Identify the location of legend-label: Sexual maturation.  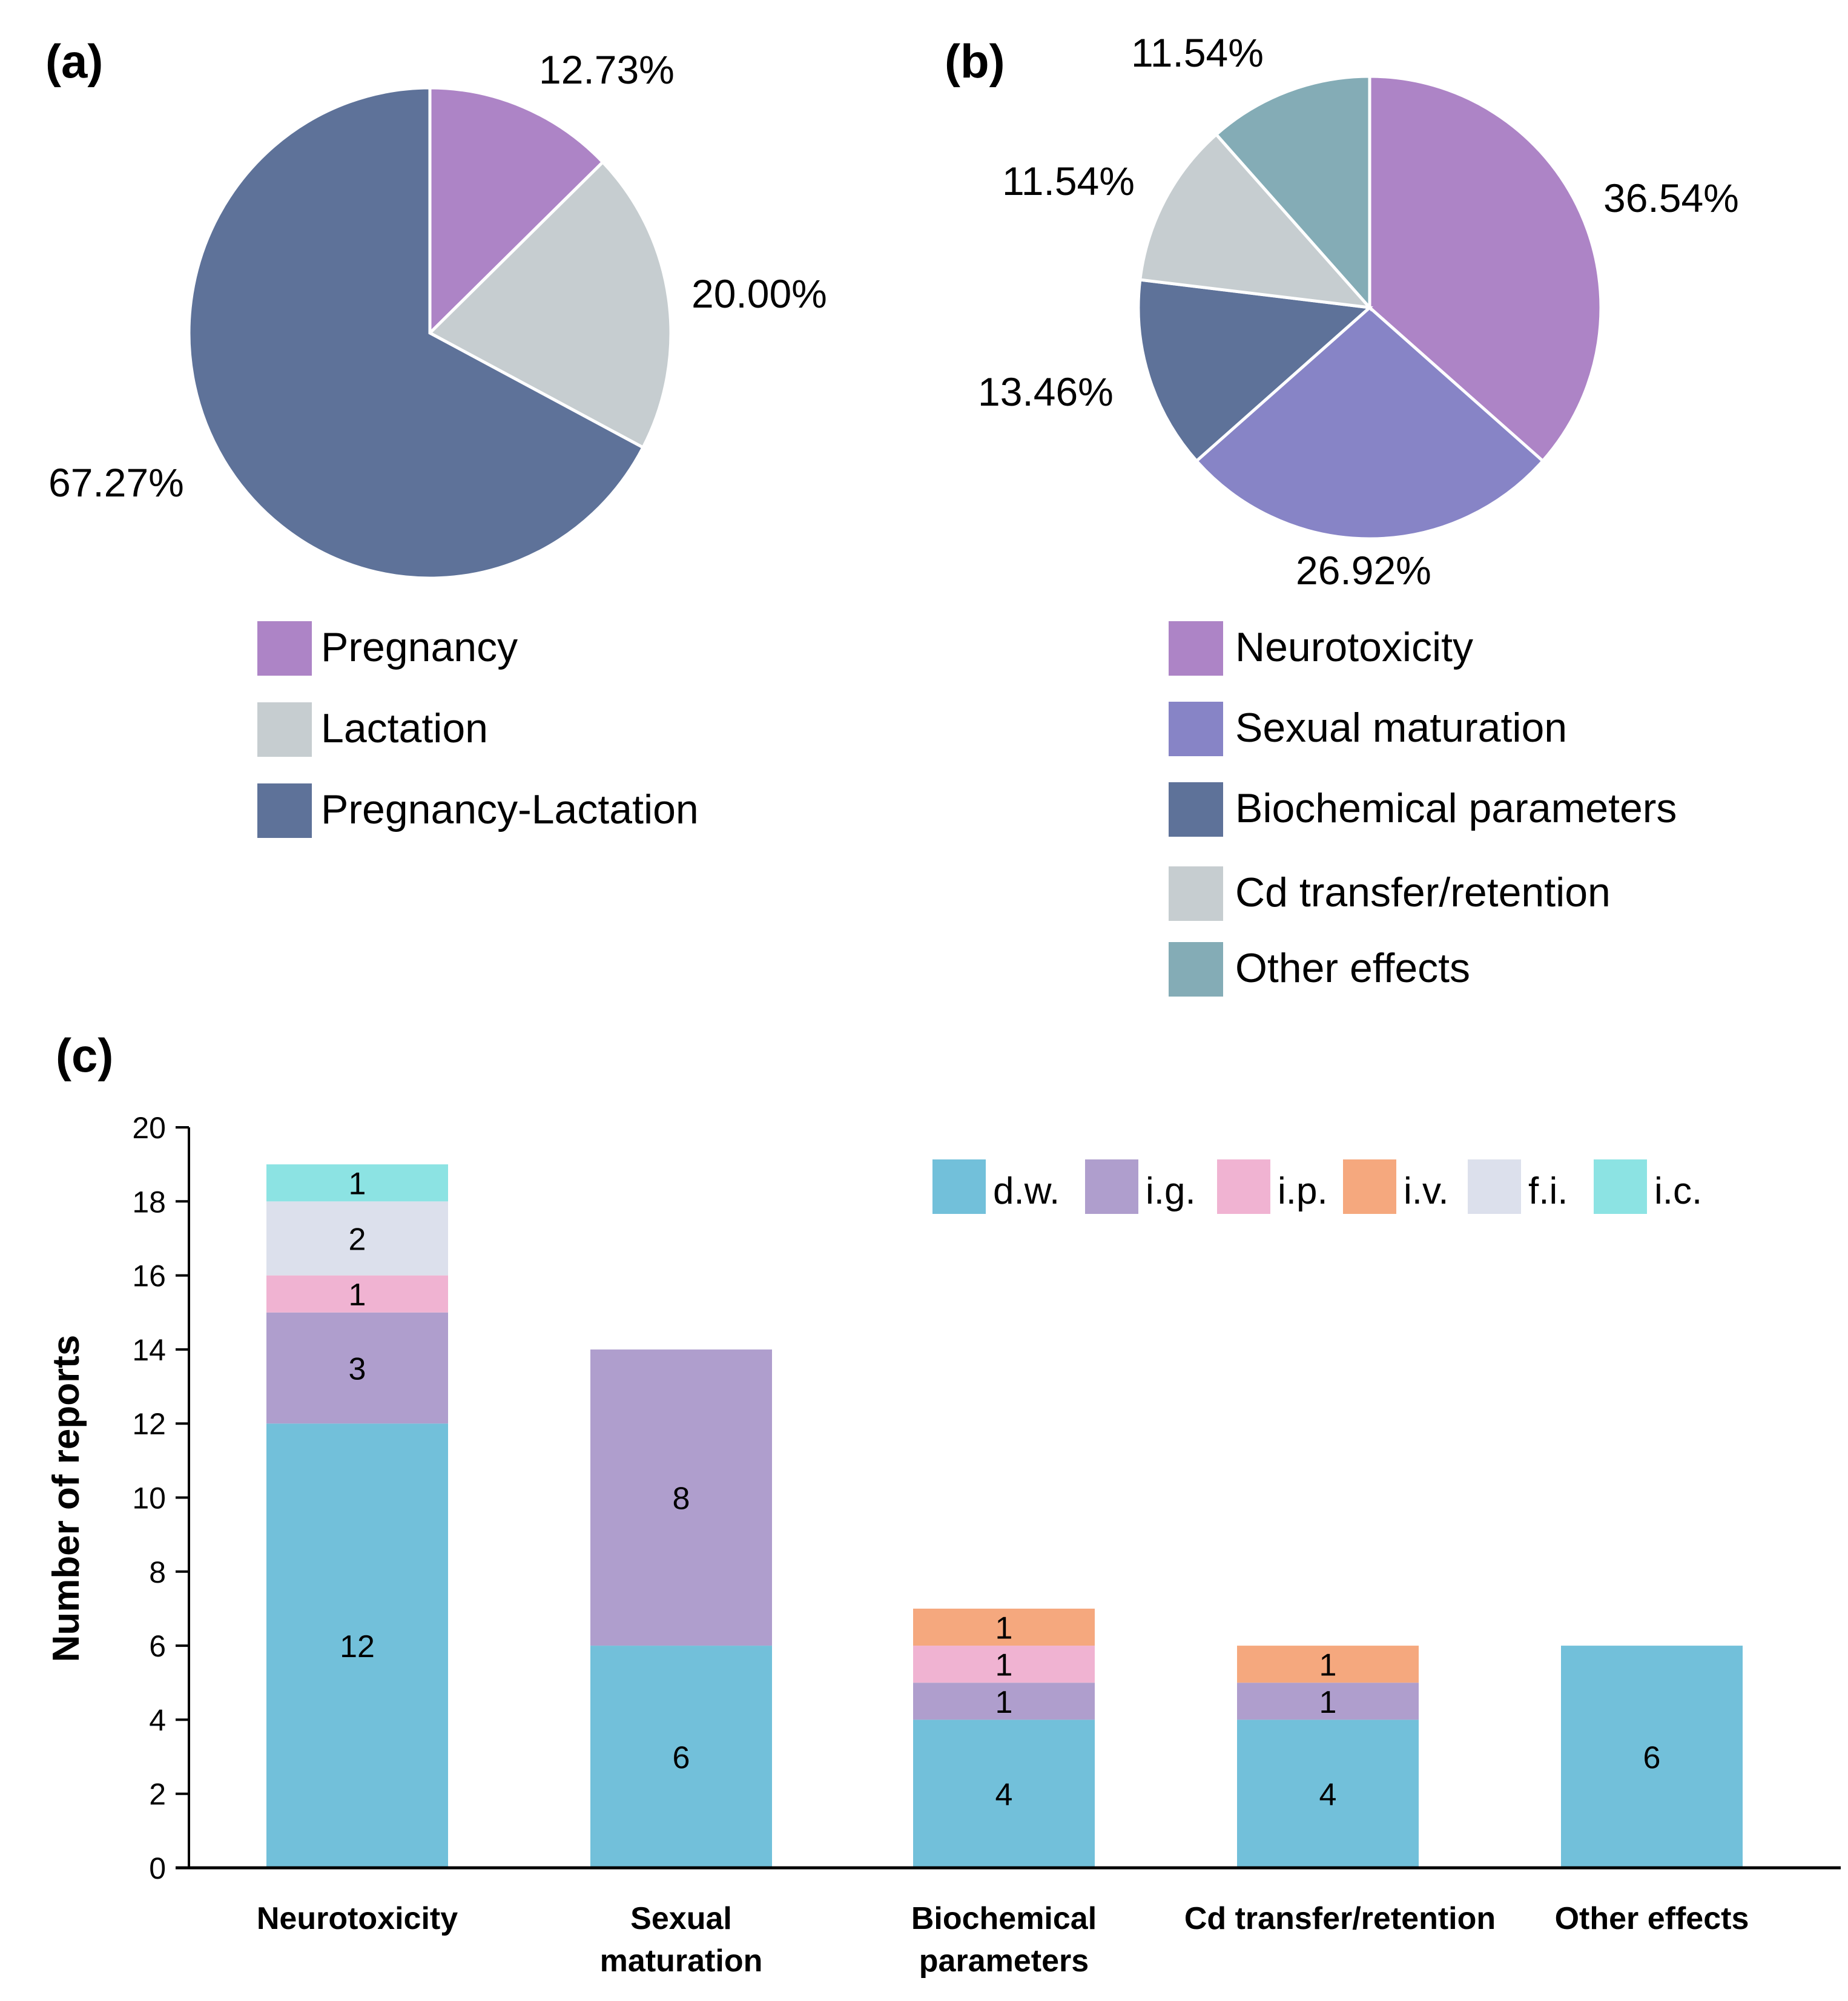
(1401, 728).